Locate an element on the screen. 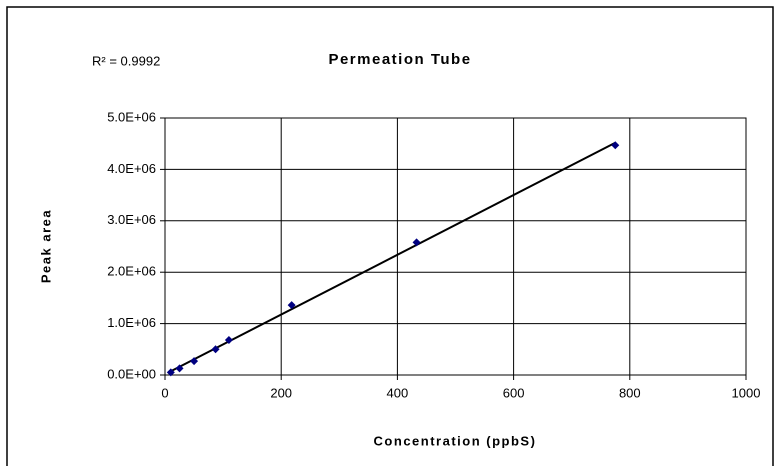  x-tick-label: 800 is located at coordinates (630, 392).